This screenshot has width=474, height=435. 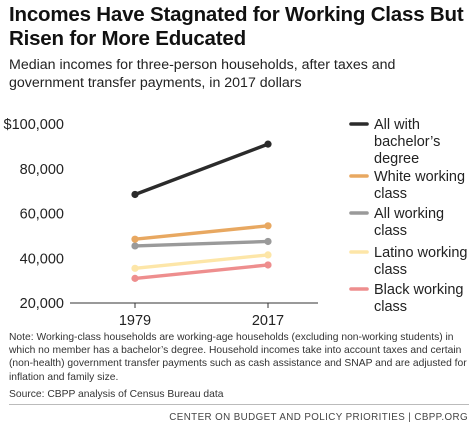 I want to click on legend-item-3: All working class, so click(x=396, y=222).